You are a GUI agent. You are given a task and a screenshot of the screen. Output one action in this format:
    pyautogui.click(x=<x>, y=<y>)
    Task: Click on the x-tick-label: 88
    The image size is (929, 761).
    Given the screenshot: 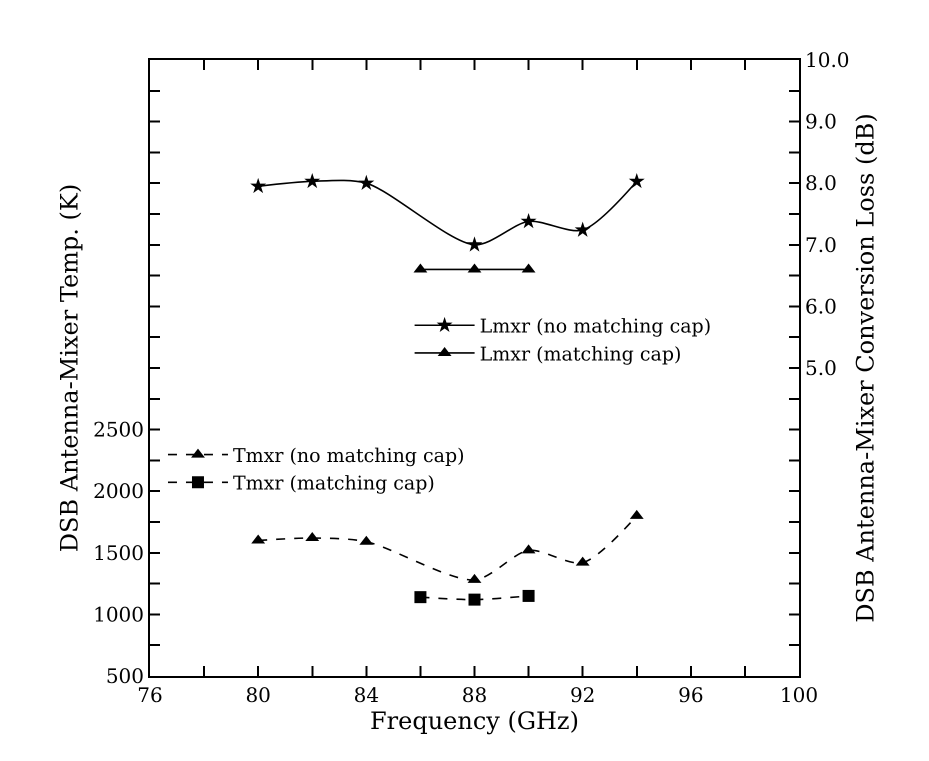 What is the action you would take?
    pyautogui.click(x=475, y=695)
    